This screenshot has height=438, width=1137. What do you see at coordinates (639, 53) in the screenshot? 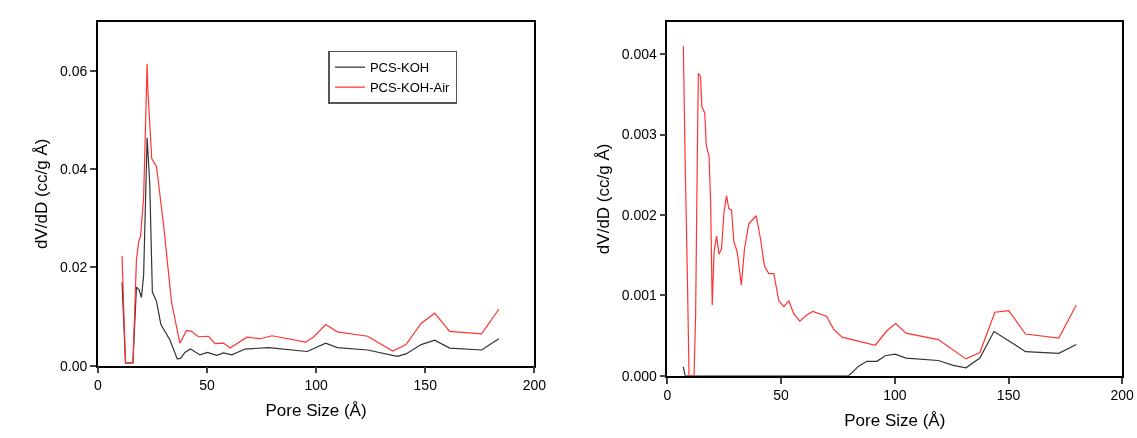
I see `y-tick-label: 0.004` at bounding box center [639, 53].